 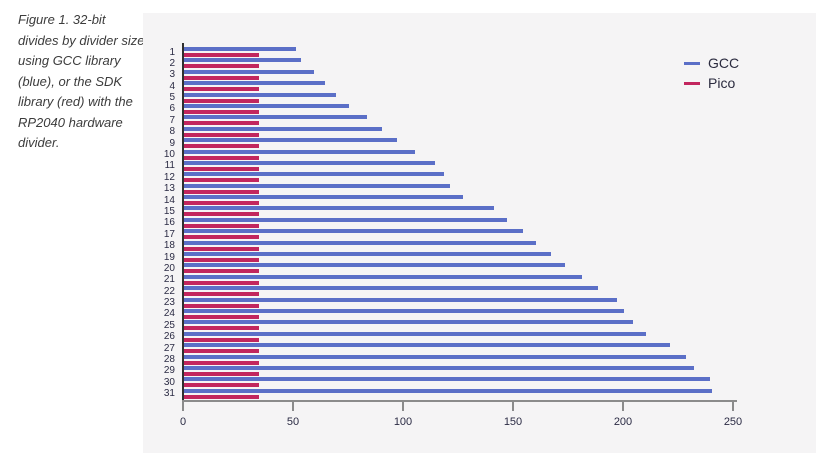 What do you see at coordinates (169, 177) in the screenshot?
I see `y-axis-label: 12` at bounding box center [169, 177].